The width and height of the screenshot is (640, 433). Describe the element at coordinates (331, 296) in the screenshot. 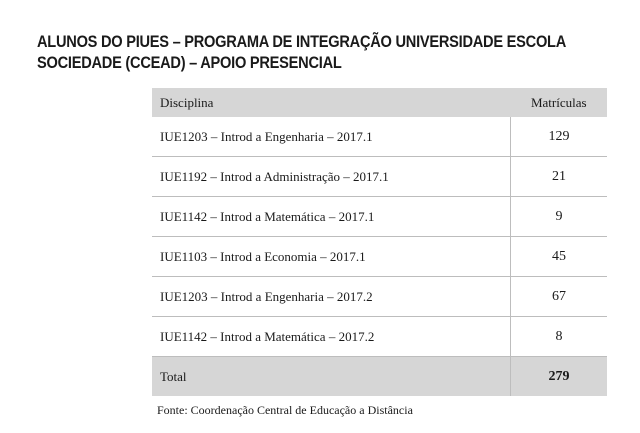

I see `cell: IUE1203 – Introd a Engenharia – 2017.2` at that location.